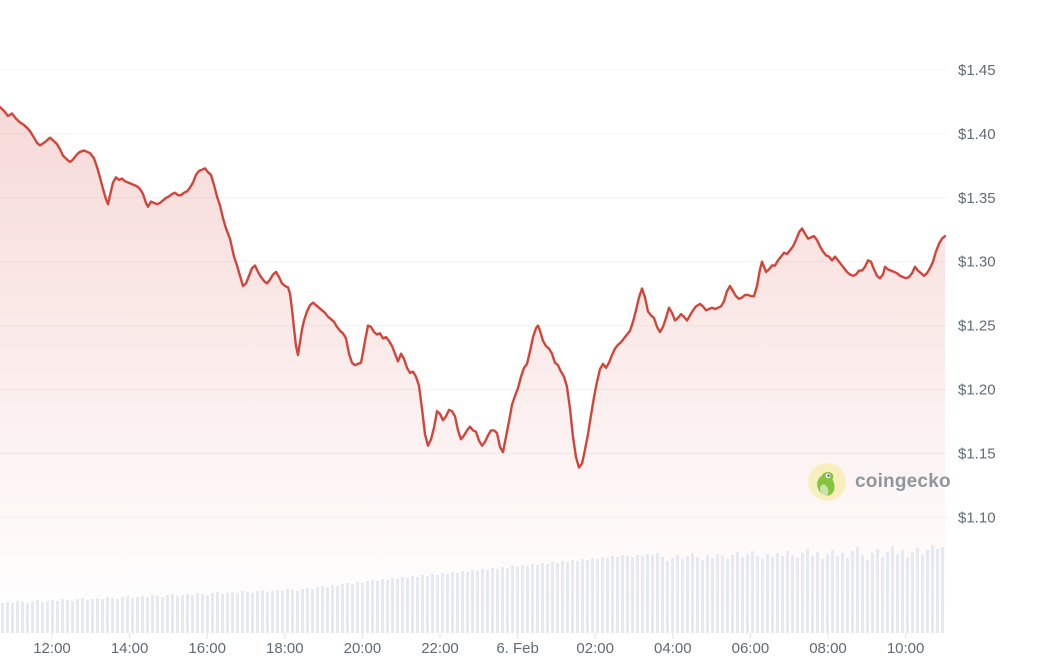 The height and width of the screenshot is (666, 1048). I want to click on coingecko-watermark-text: coingecko, so click(903, 481).